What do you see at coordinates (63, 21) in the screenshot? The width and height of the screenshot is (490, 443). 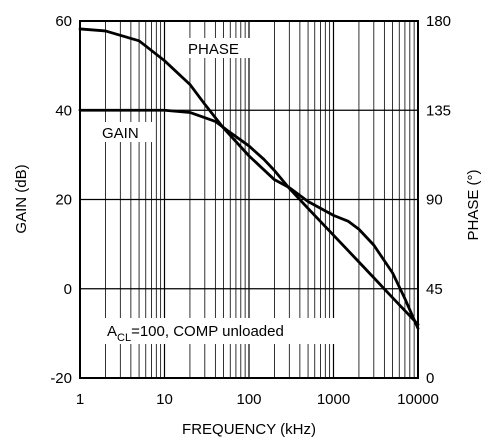 I see `y-tick-label: 60` at bounding box center [63, 21].